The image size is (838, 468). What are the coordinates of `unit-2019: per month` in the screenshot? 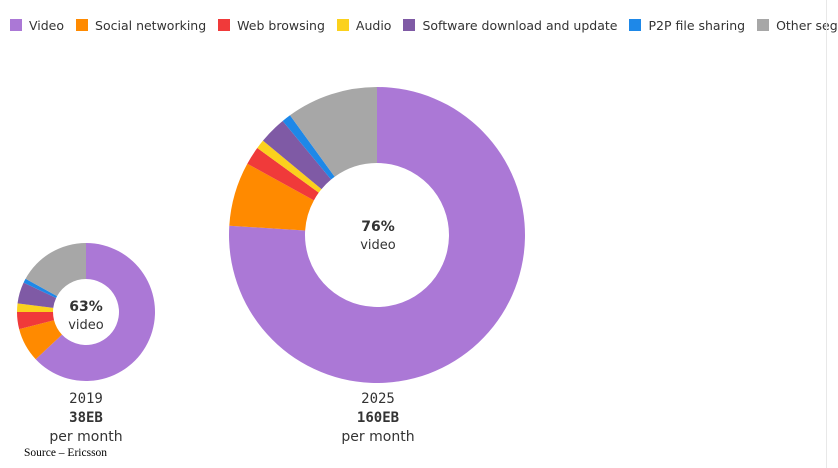 It's located at (86, 437).